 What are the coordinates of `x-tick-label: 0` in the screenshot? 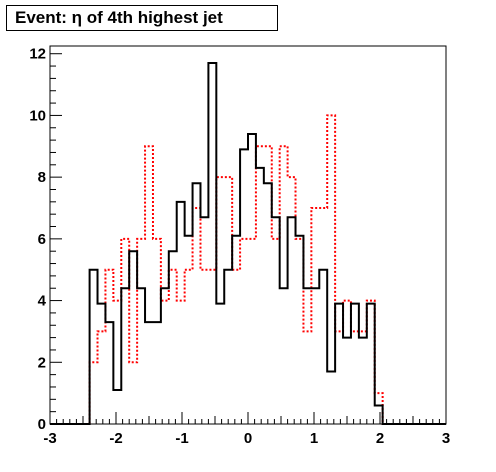 It's located at (248, 438).